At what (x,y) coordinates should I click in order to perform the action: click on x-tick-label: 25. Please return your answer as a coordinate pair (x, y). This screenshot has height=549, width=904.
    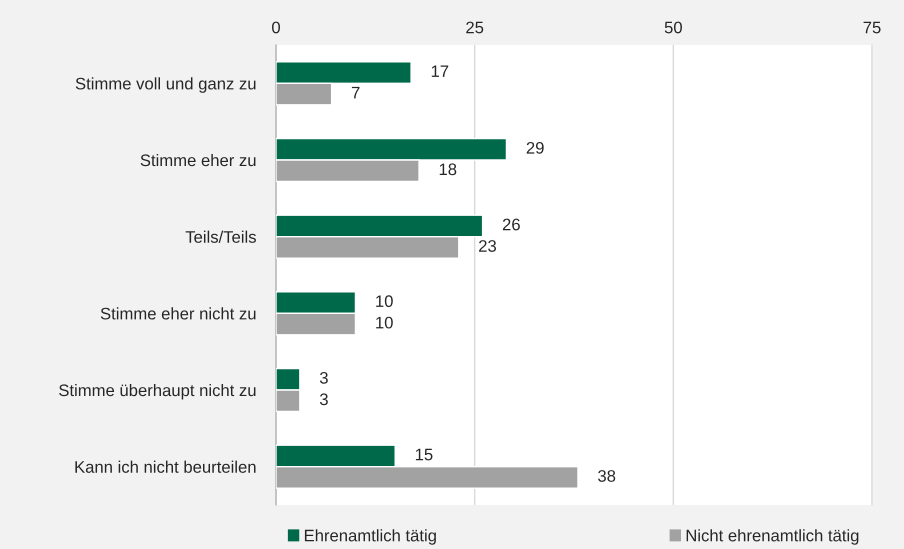
    Looking at the image, I should click on (475, 28).